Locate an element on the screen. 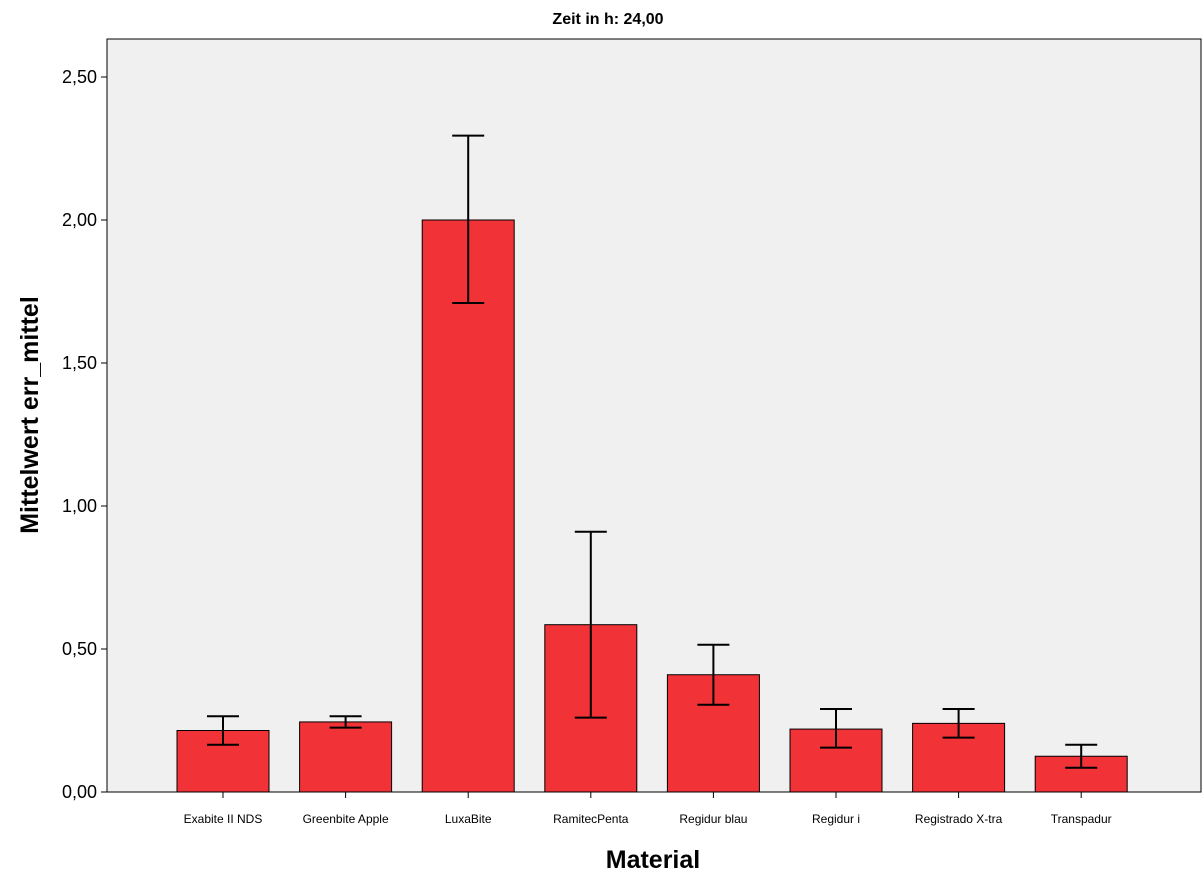 The width and height of the screenshot is (1203, 877). x-tick-label: Registrado X-tra is located at coordinates (959, 819).